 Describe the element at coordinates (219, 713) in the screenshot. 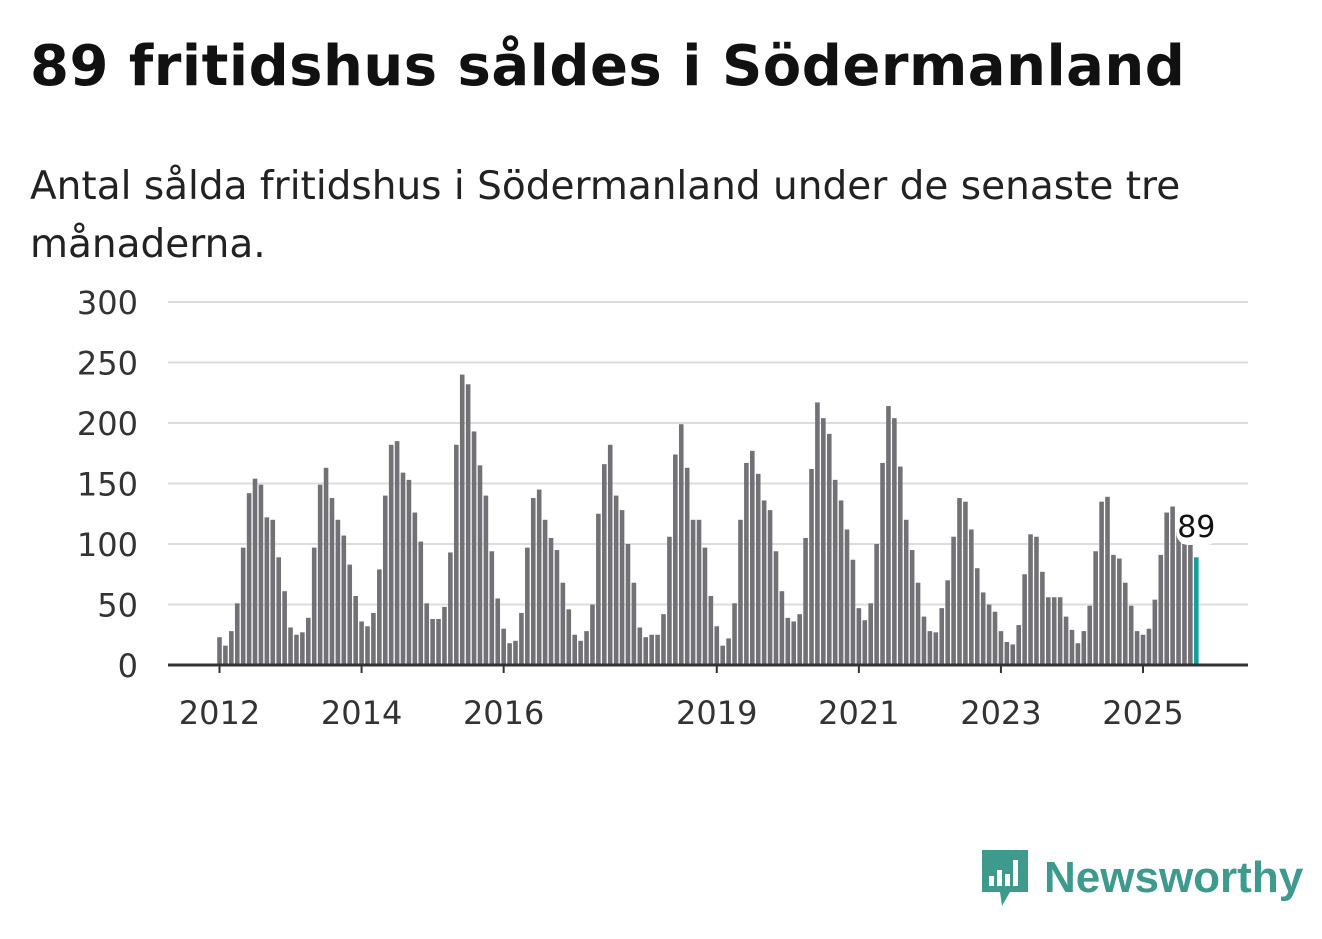

I see `x-tick-label: 2012` at that location.